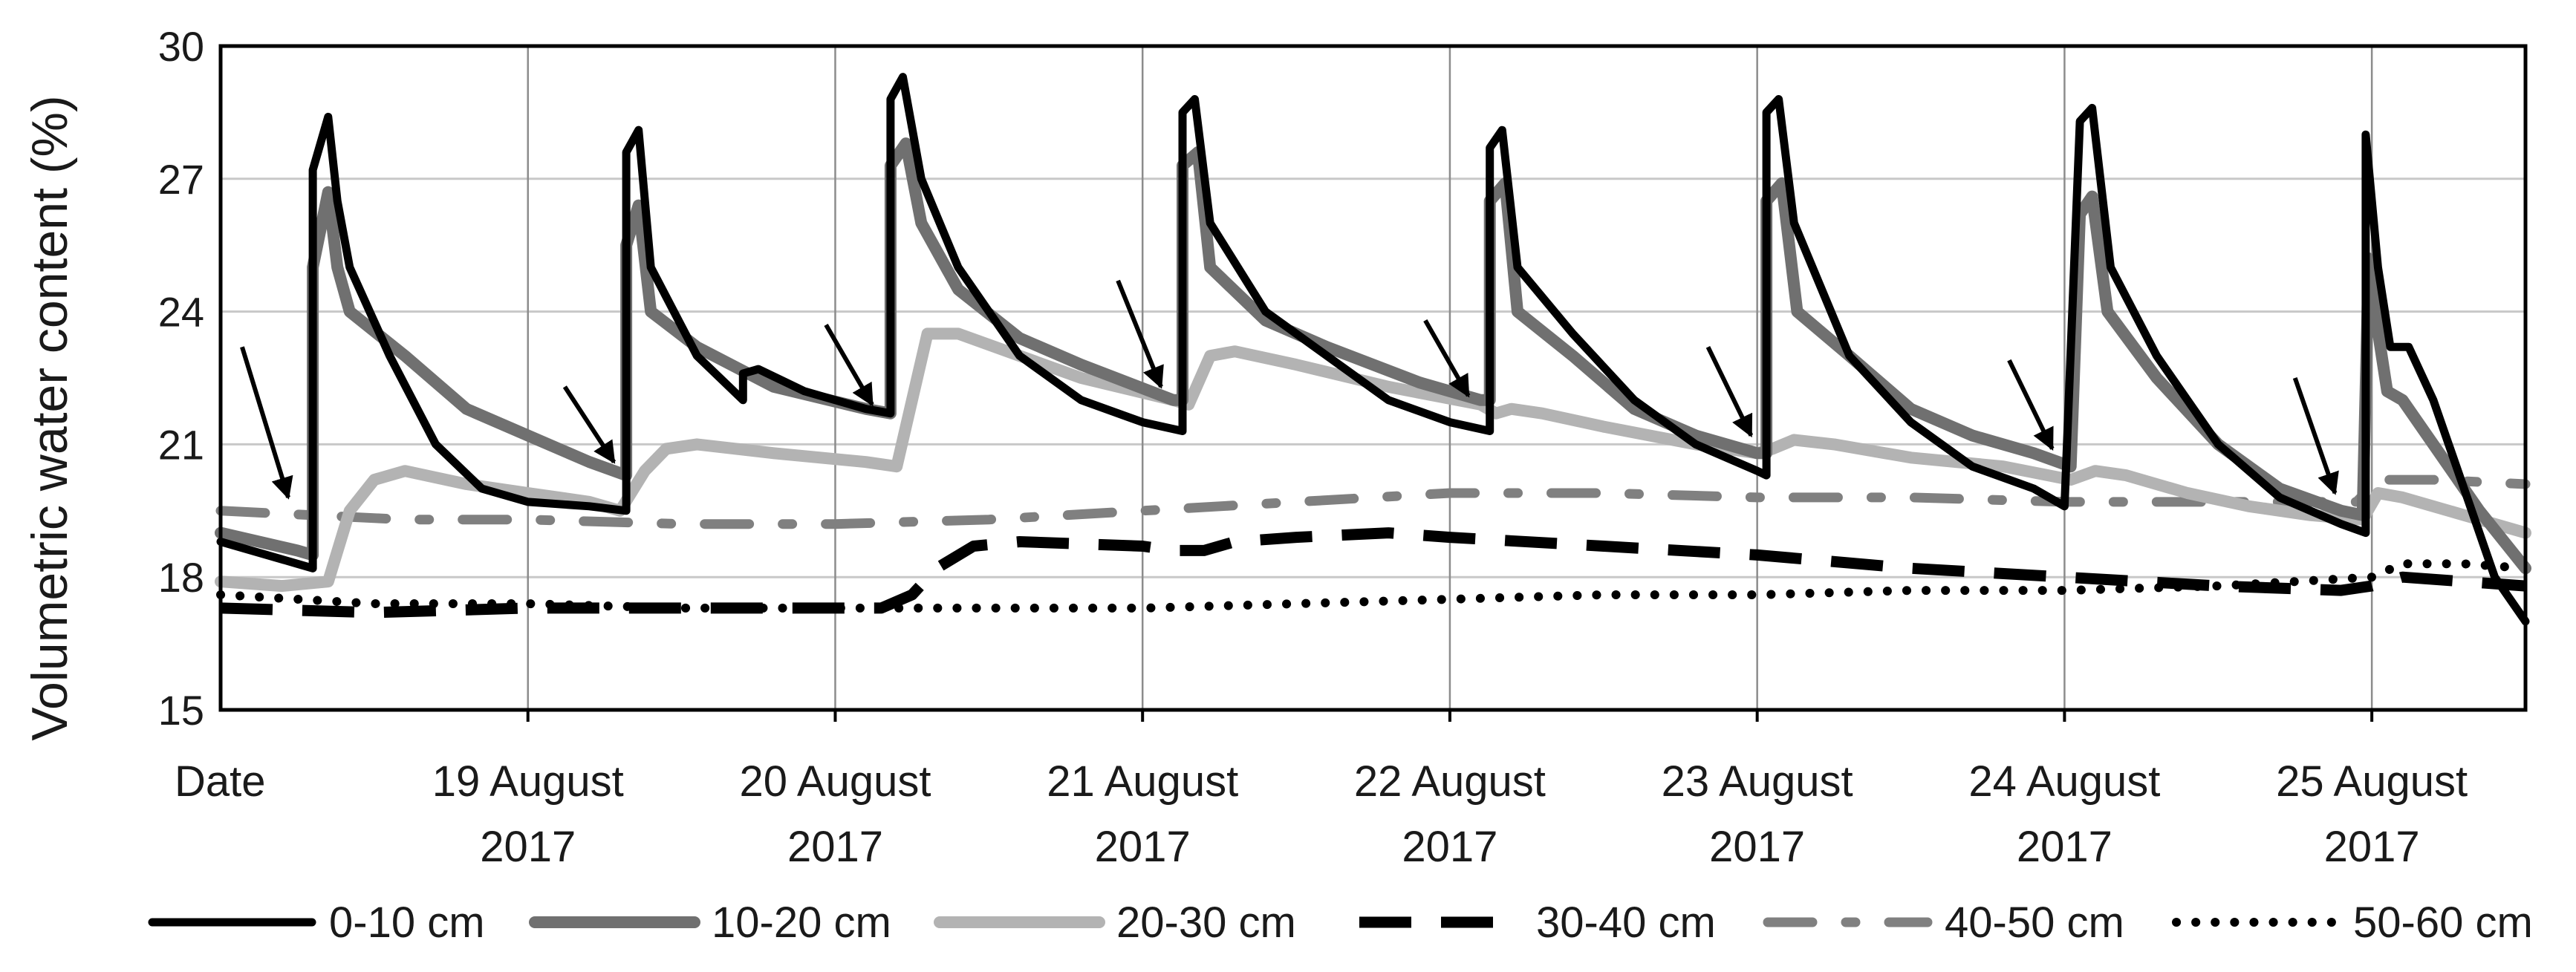  I want to click on legend-label: 0-10 cm, so click(407, 922).